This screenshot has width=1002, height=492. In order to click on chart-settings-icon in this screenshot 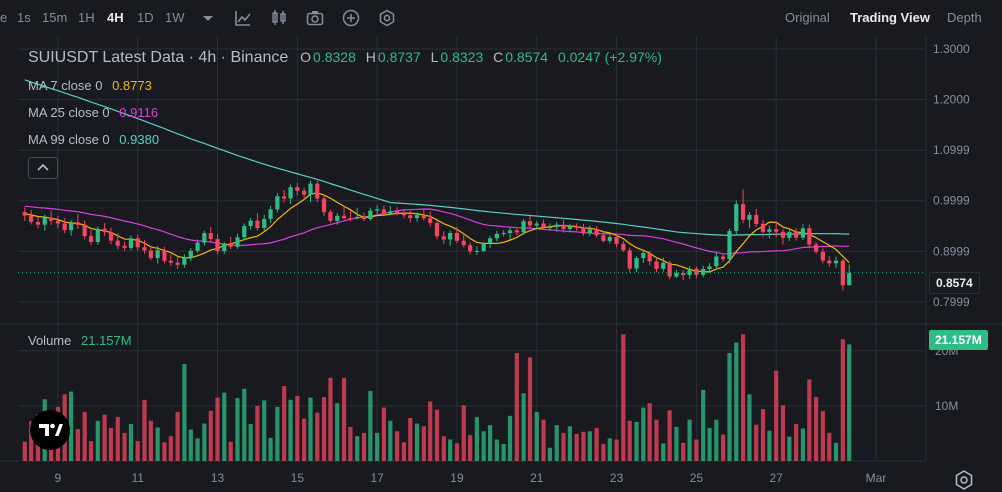, I will do `click(964, 480)`.